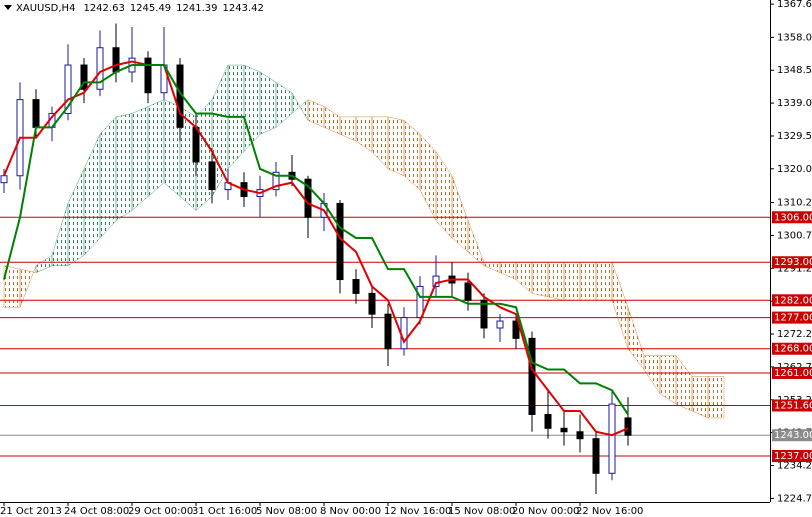  What do you see at coordinates (417, 511) in the screenshot?
I see `x-tick-label: 12 Nov 16:00` at bounding box center [417, 511].